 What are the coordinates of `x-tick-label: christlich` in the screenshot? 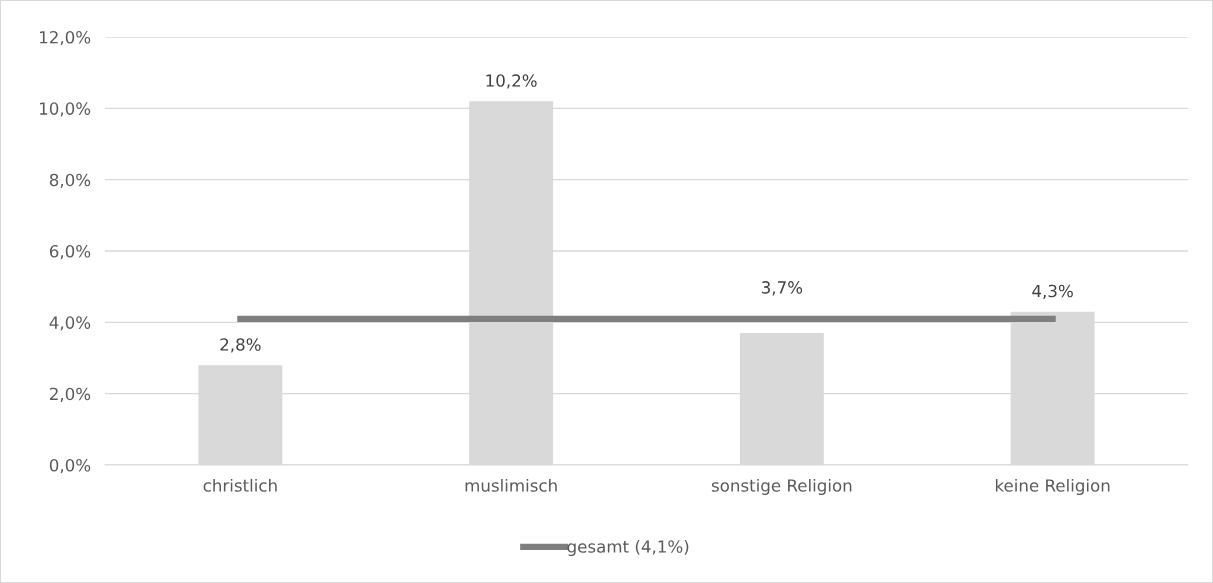 It's located at (240, 485).